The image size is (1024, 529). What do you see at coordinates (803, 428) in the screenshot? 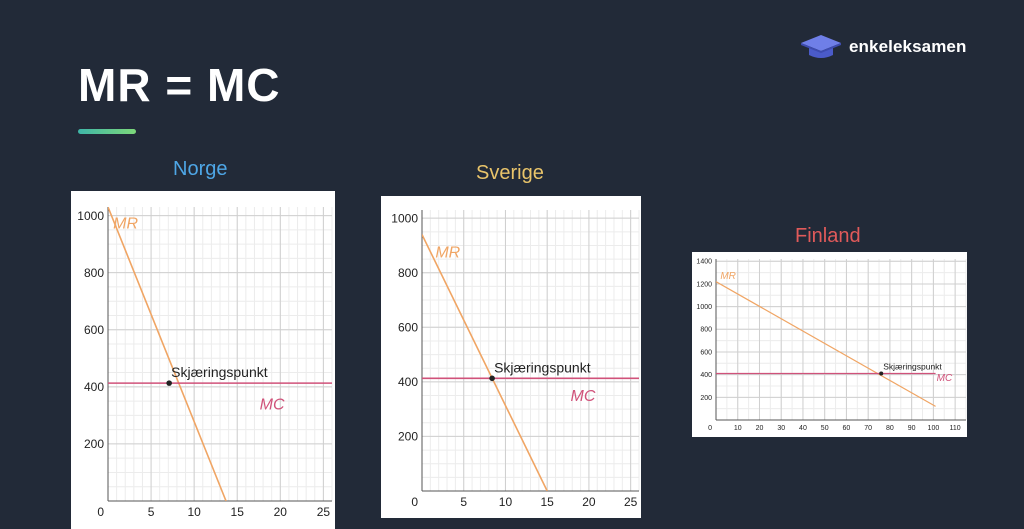
I see `x-tick-label: 40` at bounding box center [803, 428].